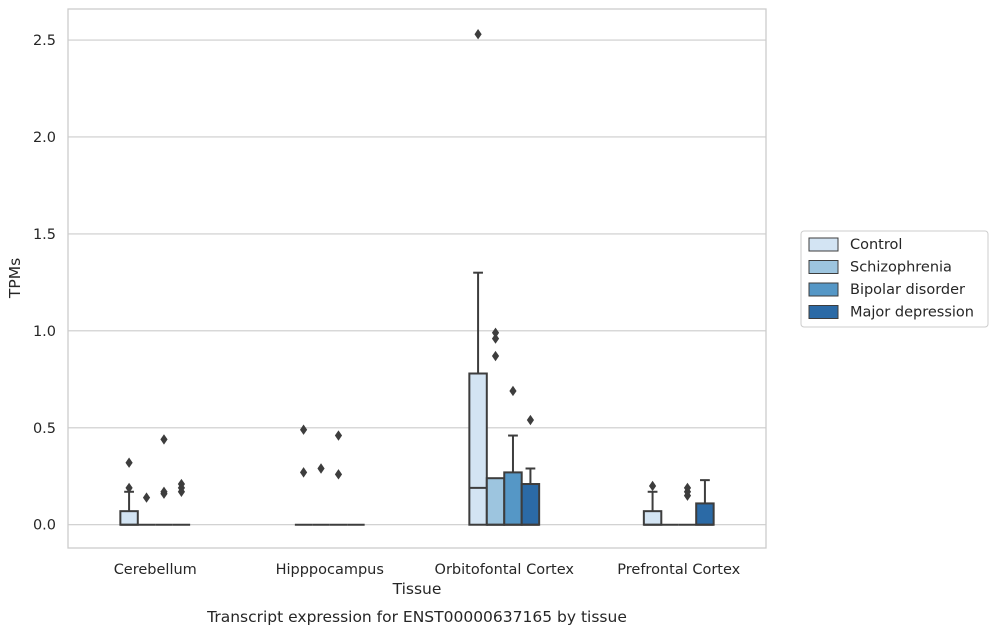  Describe the element at coordinates (876, 245) in the screenshot. I see `legend-label: Control` at that location.